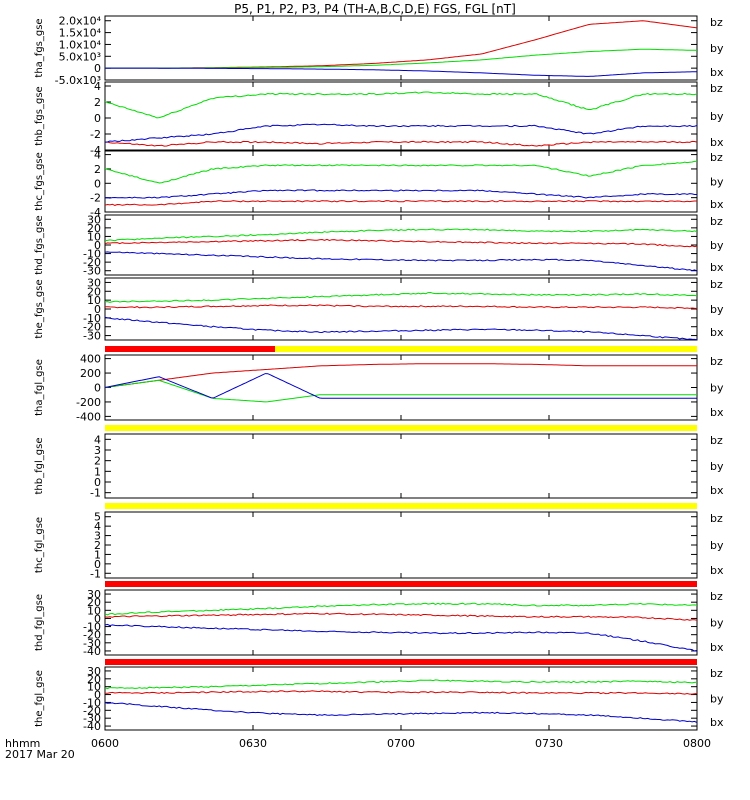 This screenshot has height=800, width=750. What do you see at coordinates (716, 440) in the screenshot?
I see `legend-bz-6: bz` at bounding box center [716, 440].